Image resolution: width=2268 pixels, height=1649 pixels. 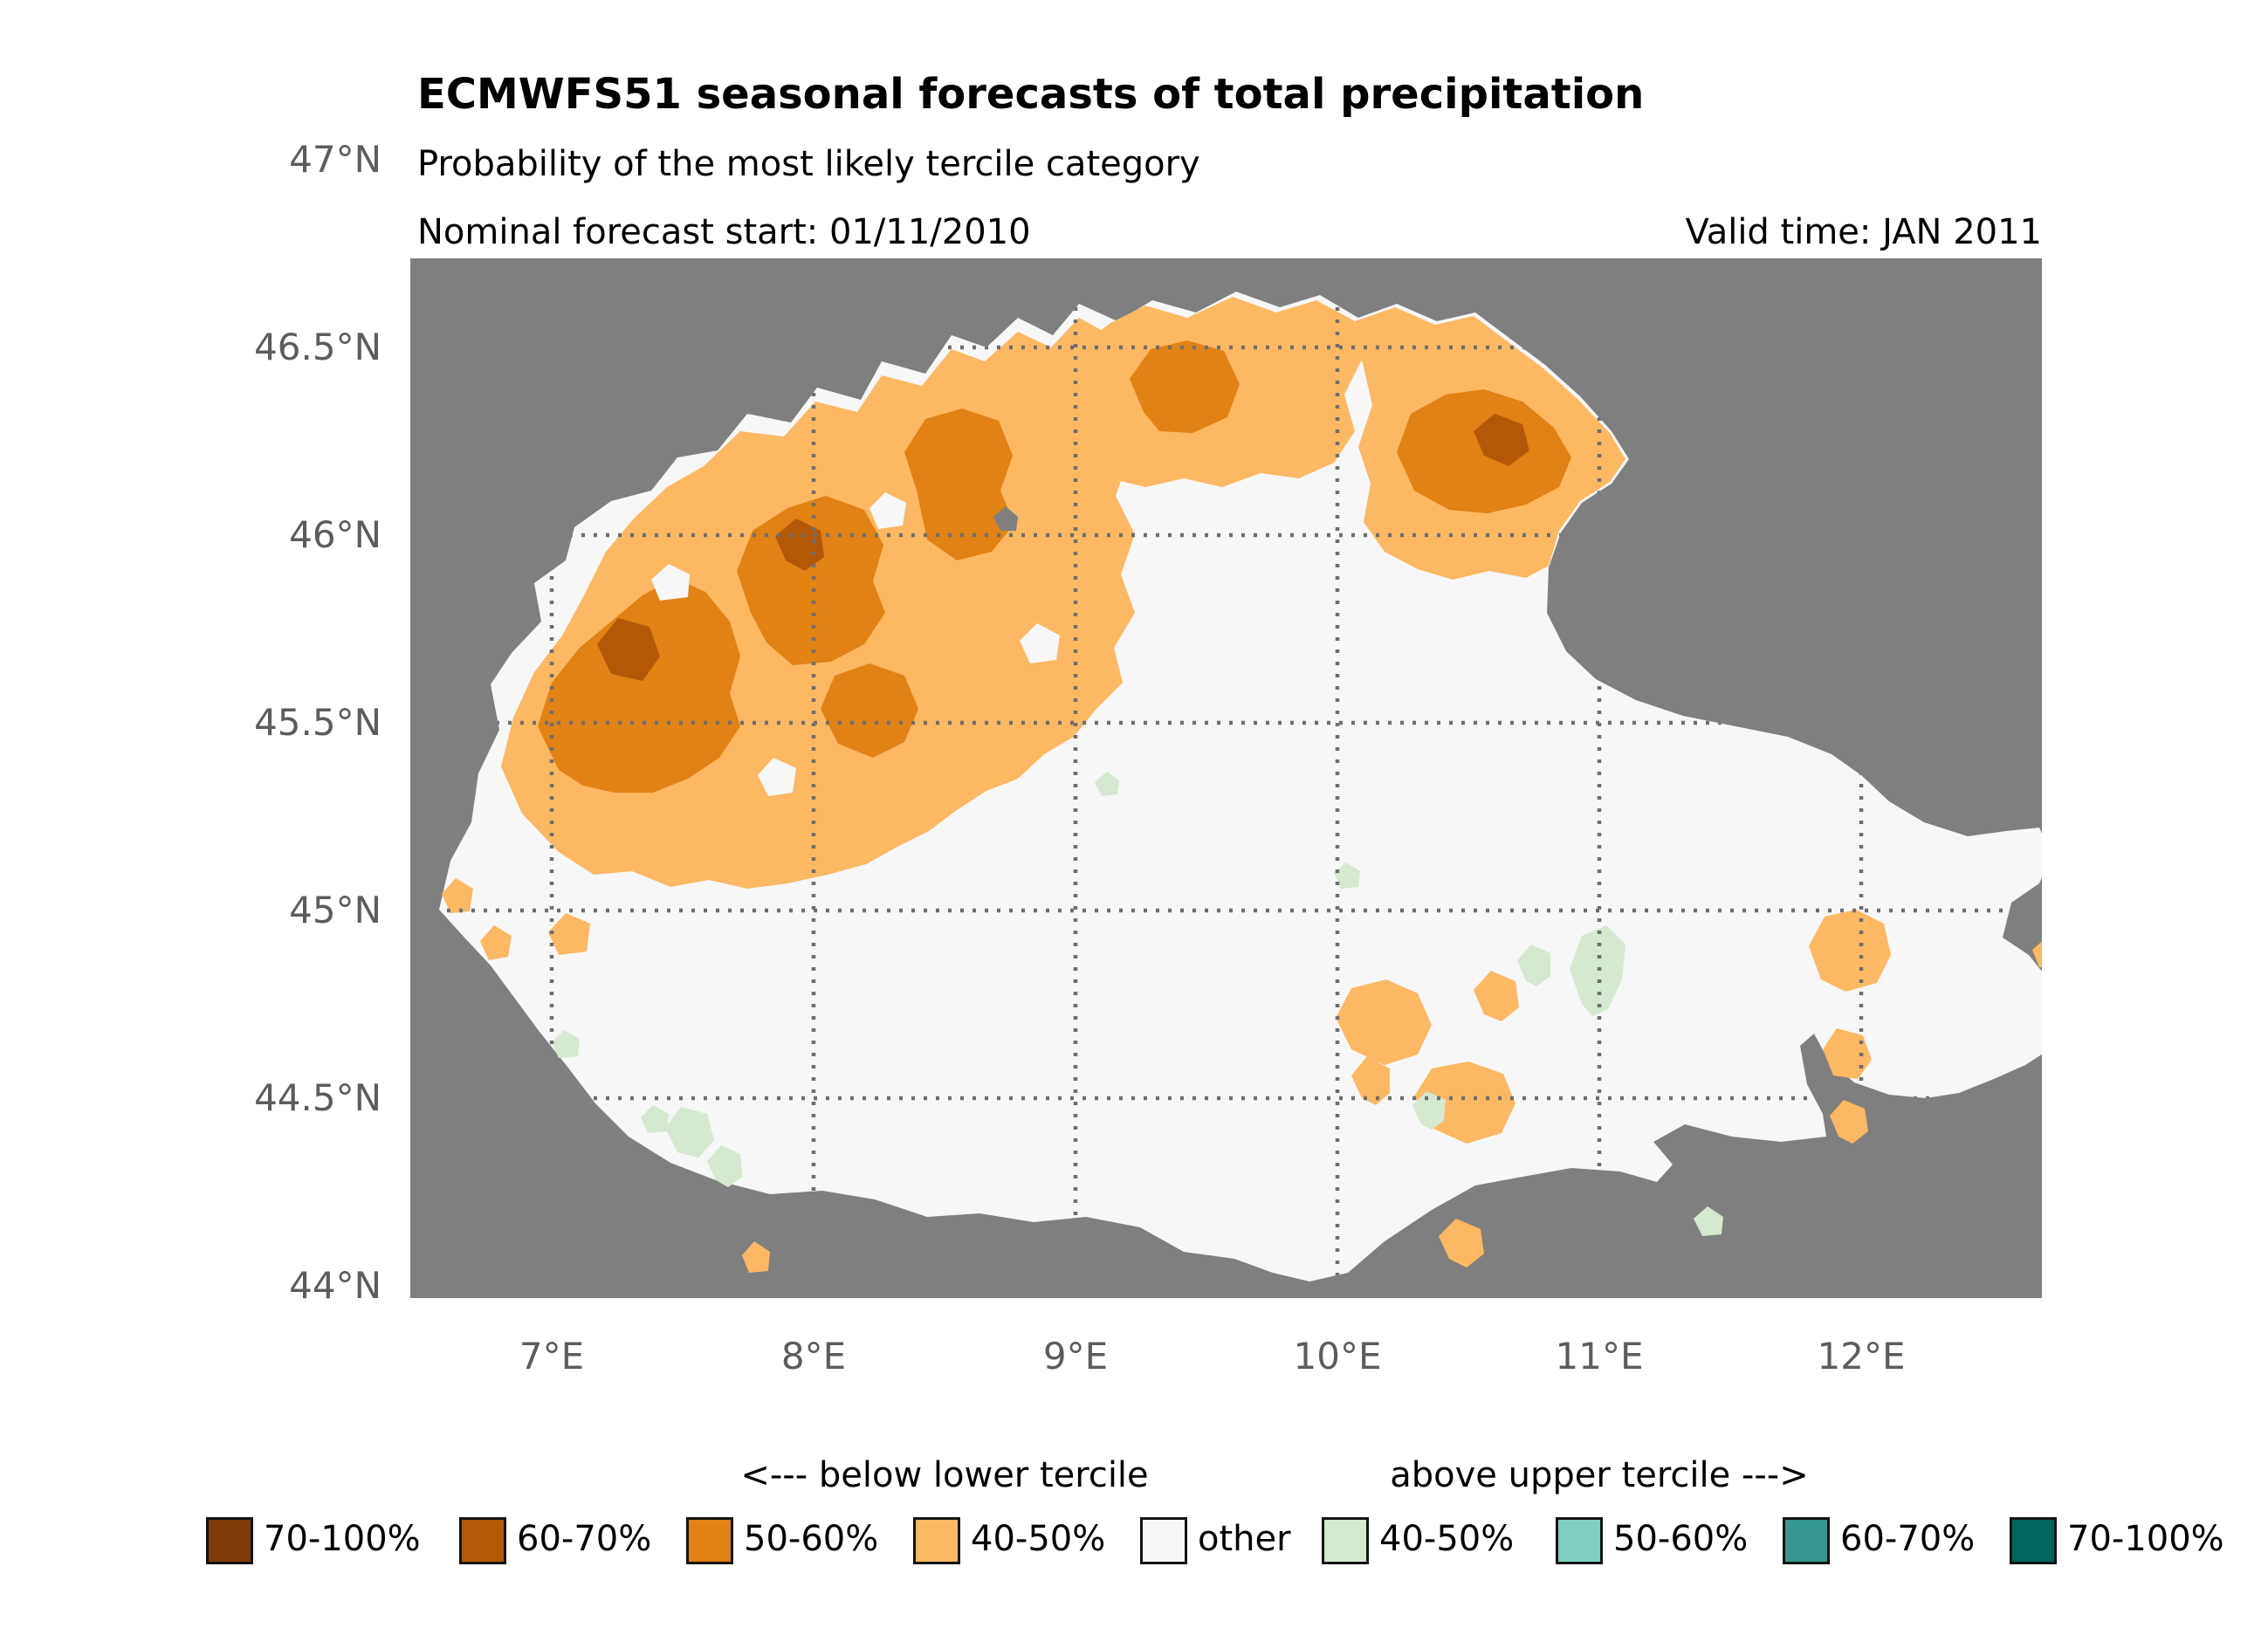 I want to click on lon-tick-label: 10°E, so click(x=1337, y=1356).